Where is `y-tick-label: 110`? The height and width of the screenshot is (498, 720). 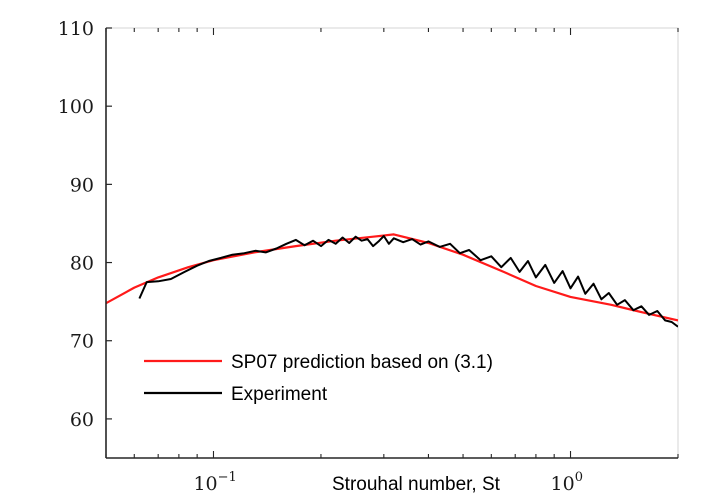
y-tick-label: 110 is located at coordinates (76, 29).